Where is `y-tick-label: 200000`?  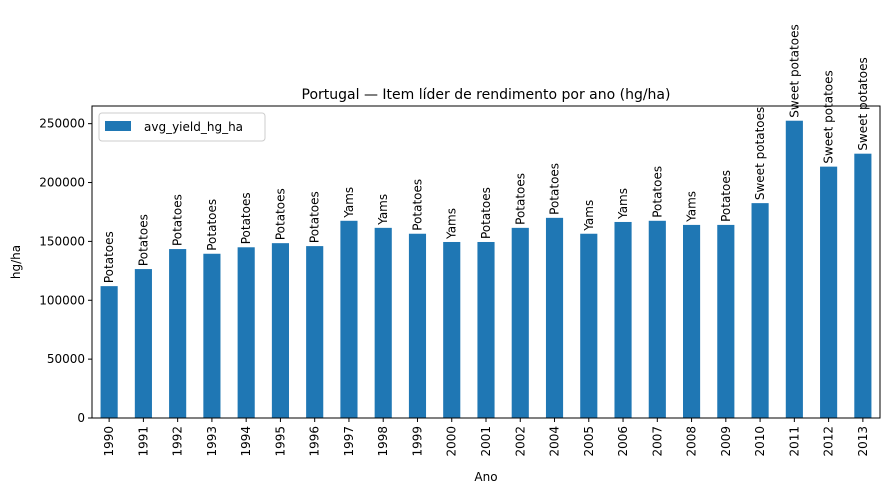
y-tick-label: 200000 is located at coordinates (62, 183).